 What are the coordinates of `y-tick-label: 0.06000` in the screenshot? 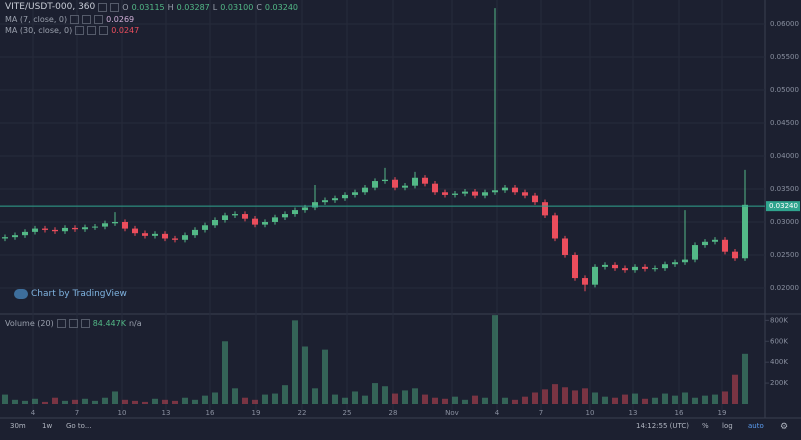 It's located at (784, 24).